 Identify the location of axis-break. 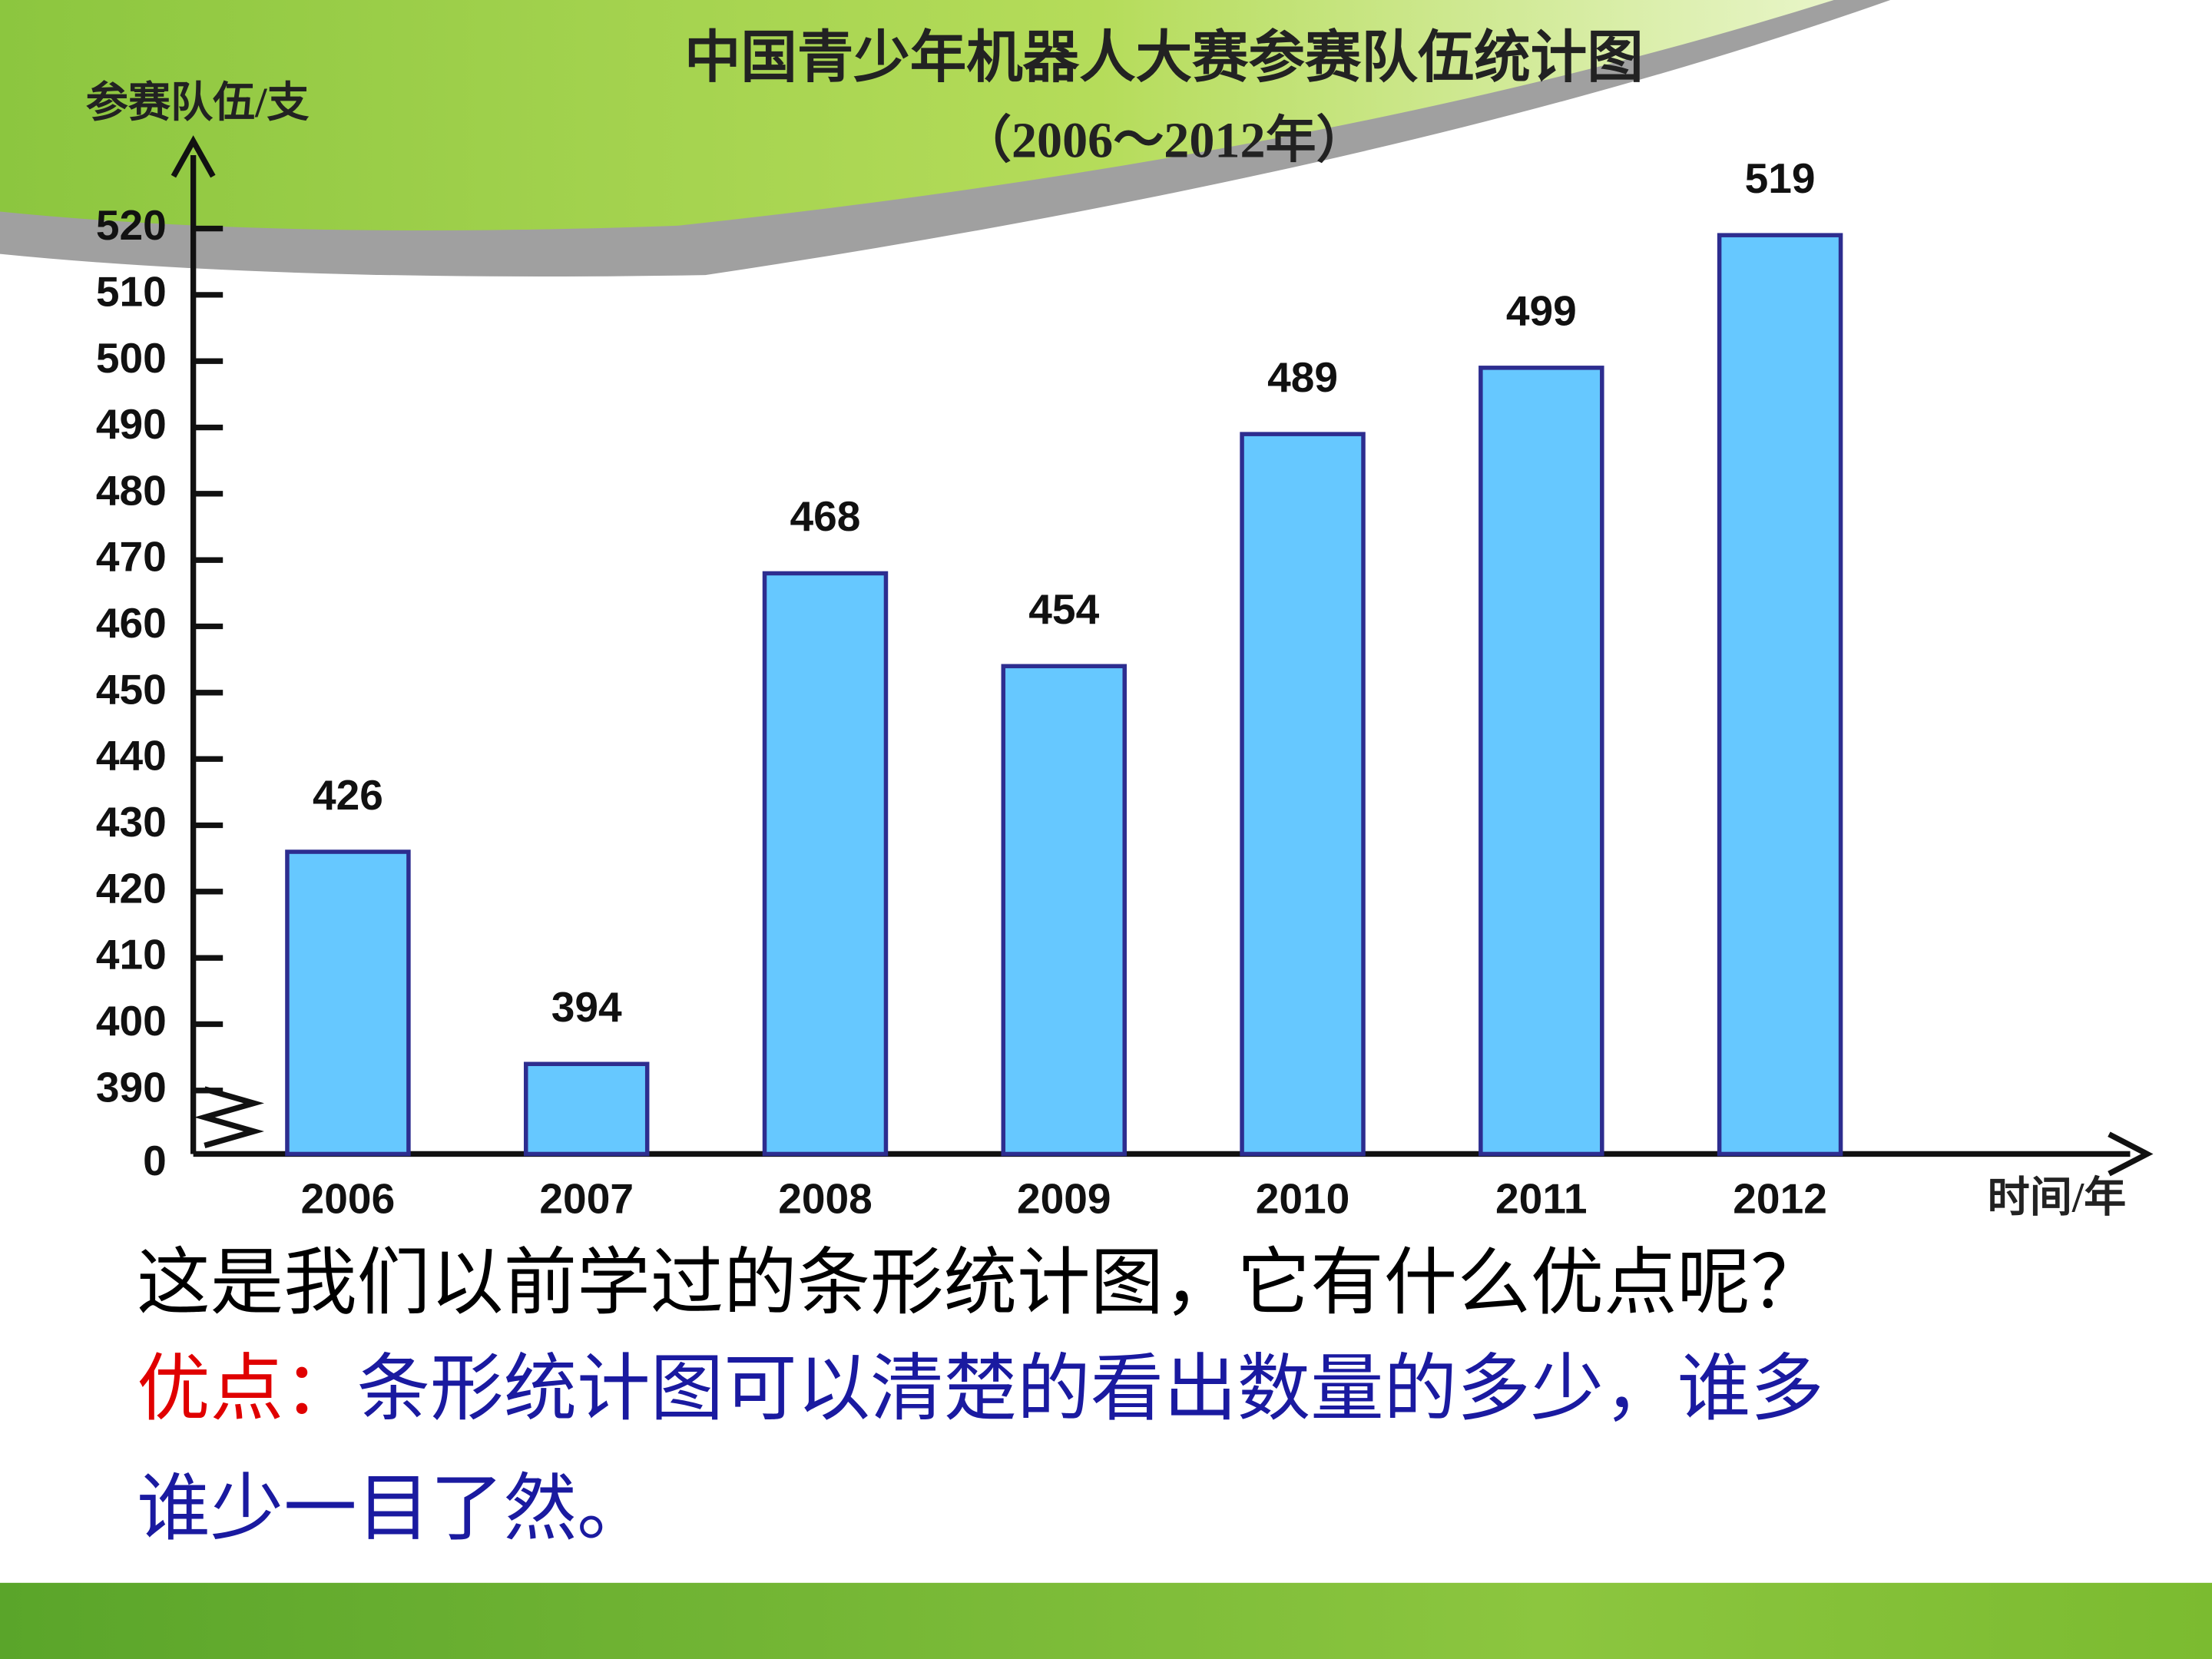
(229, 1117).